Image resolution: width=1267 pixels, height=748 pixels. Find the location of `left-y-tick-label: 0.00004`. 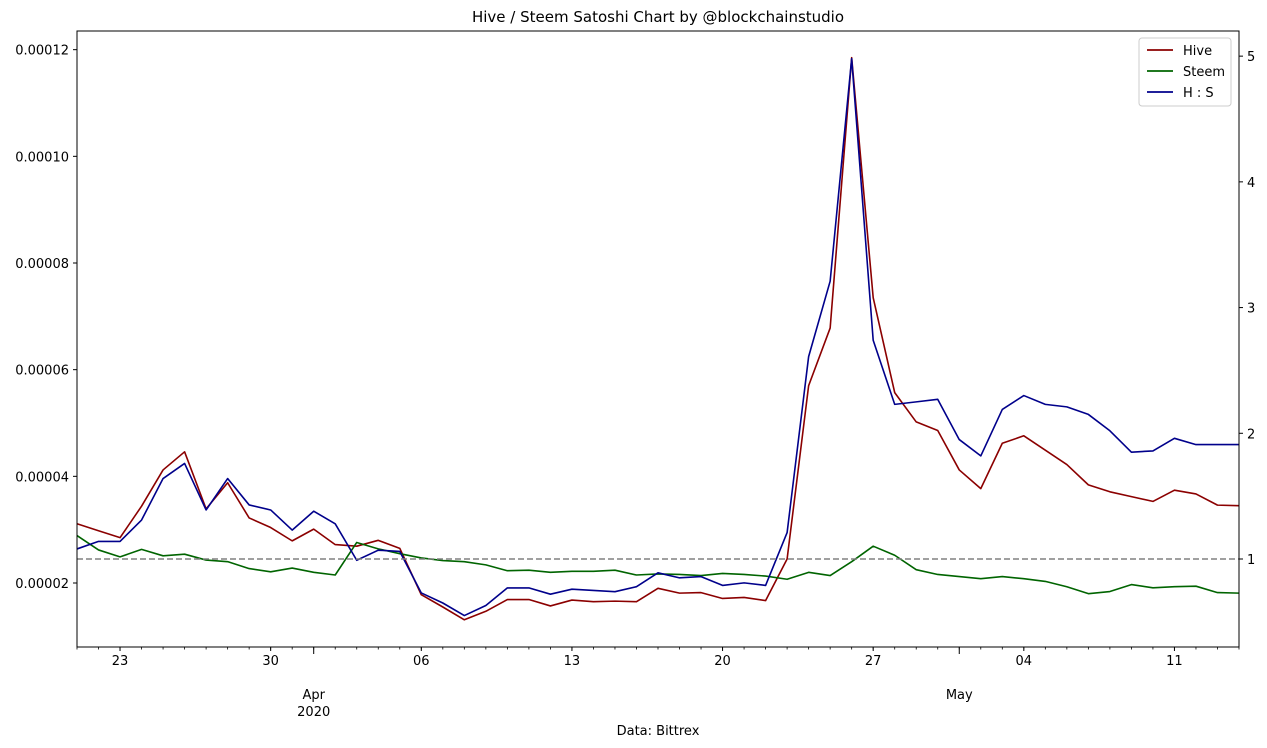

left-y-tick-label: 0.00004 is located at coordinates (42, 477).